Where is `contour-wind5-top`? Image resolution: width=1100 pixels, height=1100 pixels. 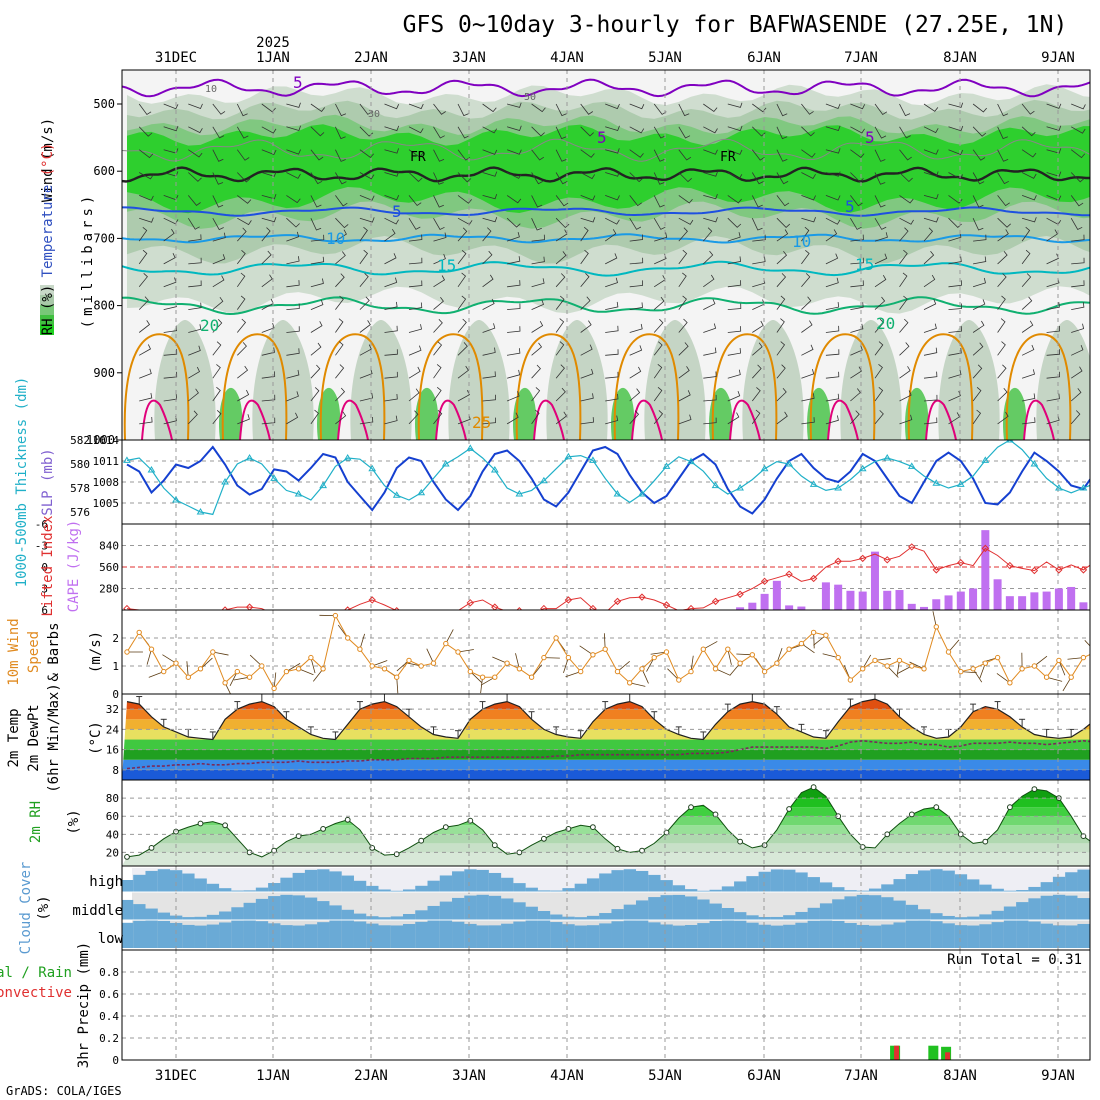 contour-wind5-top is located at coordinates (606, 88).